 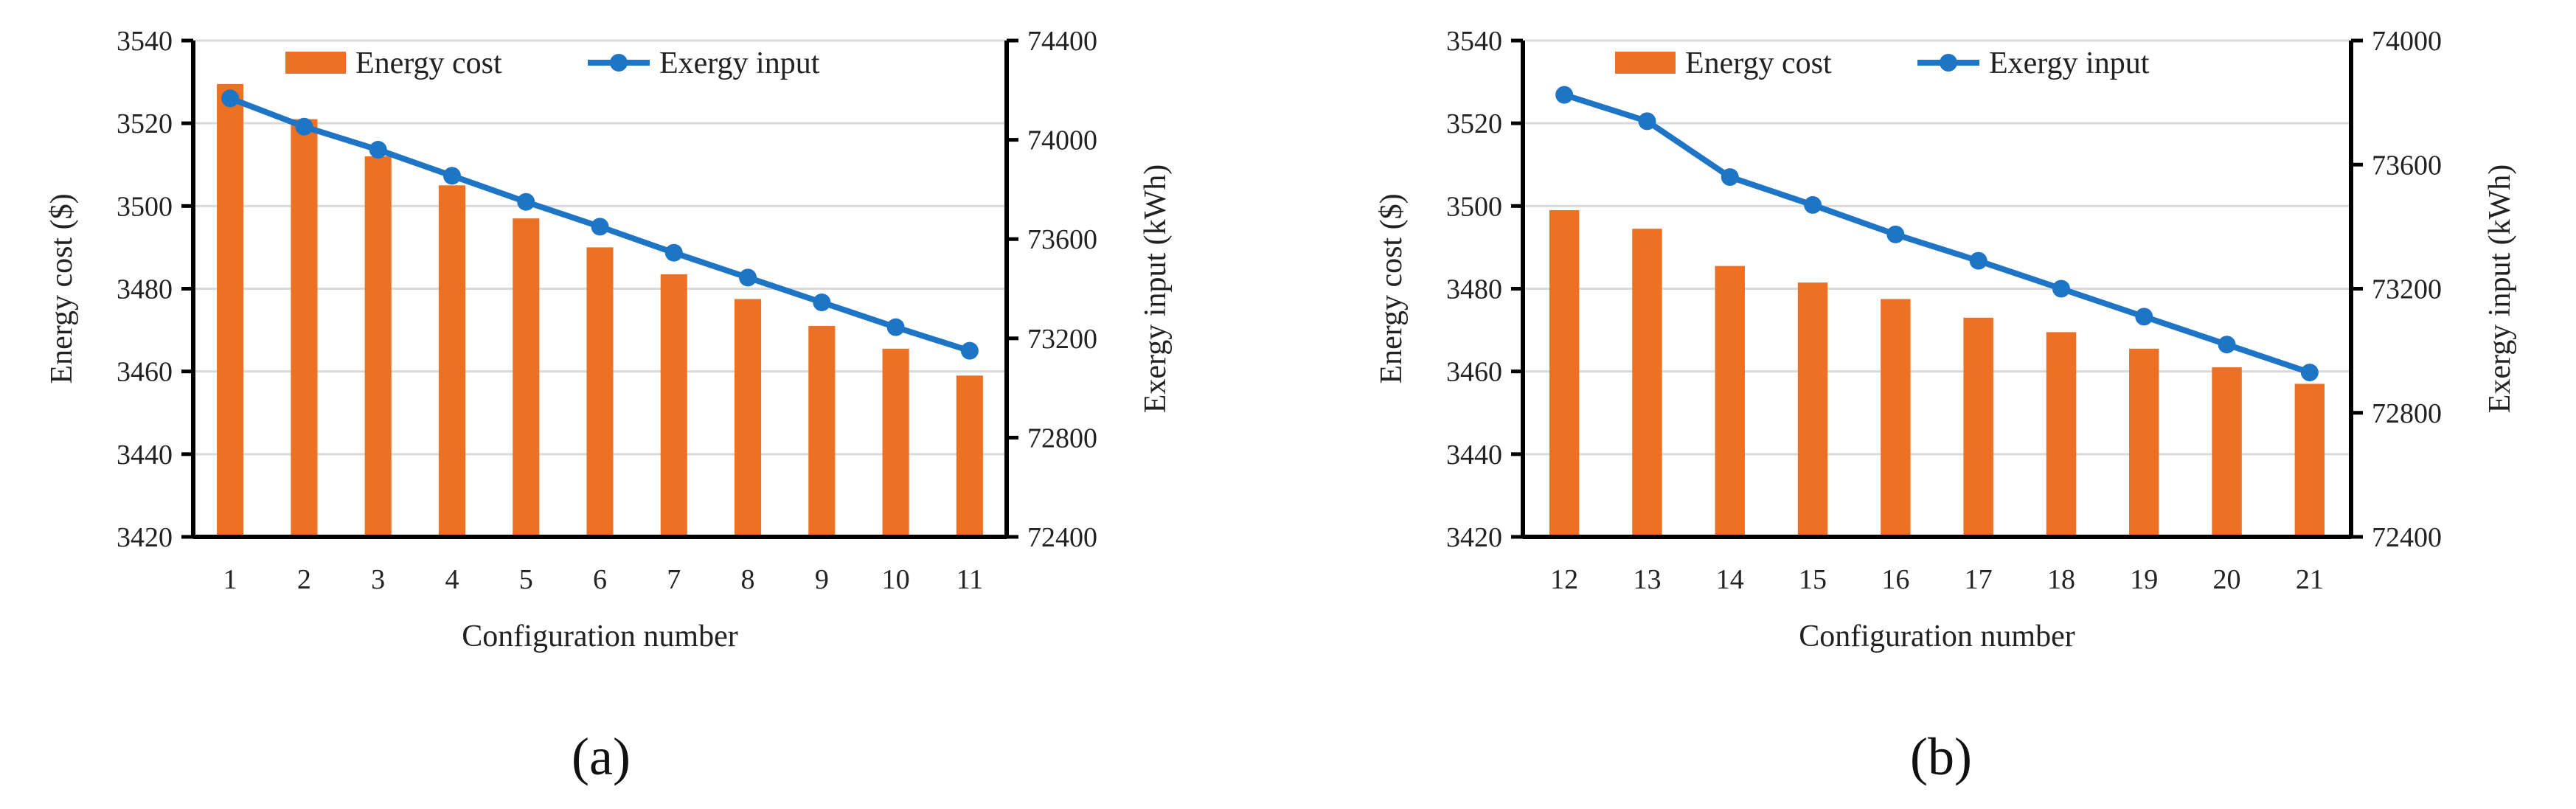 What do you see at coordinates (674, 579) in the screenshot?
I see `x-tick-label: 7` at bounding box center [674, 579].